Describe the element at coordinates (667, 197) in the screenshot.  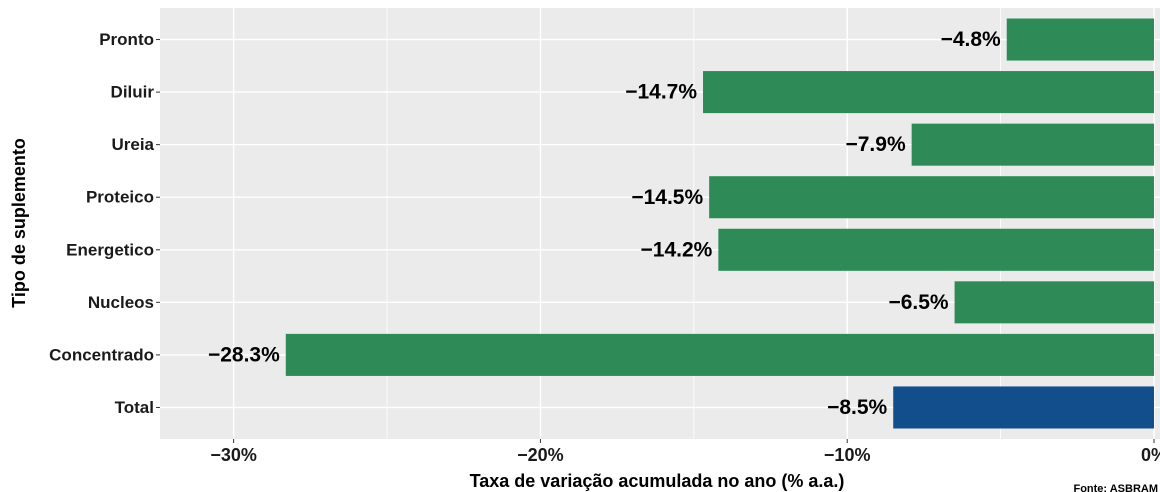
I see `value-label: −14.5%` at that location.